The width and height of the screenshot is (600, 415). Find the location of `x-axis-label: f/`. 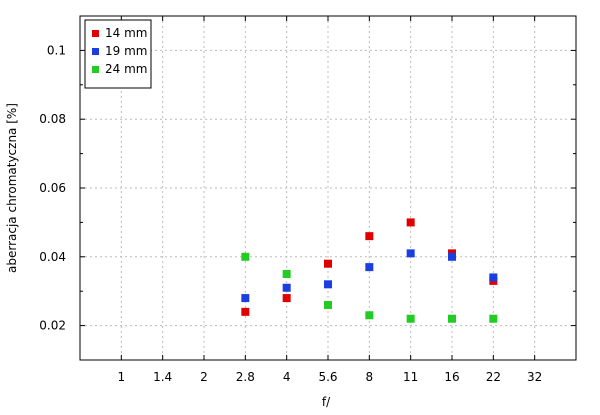

x-axis-label: f/ is located at coordinates (326, 402).